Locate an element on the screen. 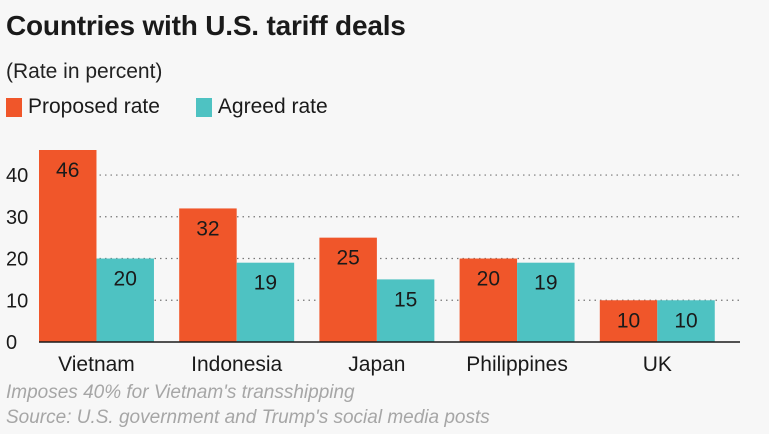  y-tick-label: 0 is located at coordinates (11, 343).